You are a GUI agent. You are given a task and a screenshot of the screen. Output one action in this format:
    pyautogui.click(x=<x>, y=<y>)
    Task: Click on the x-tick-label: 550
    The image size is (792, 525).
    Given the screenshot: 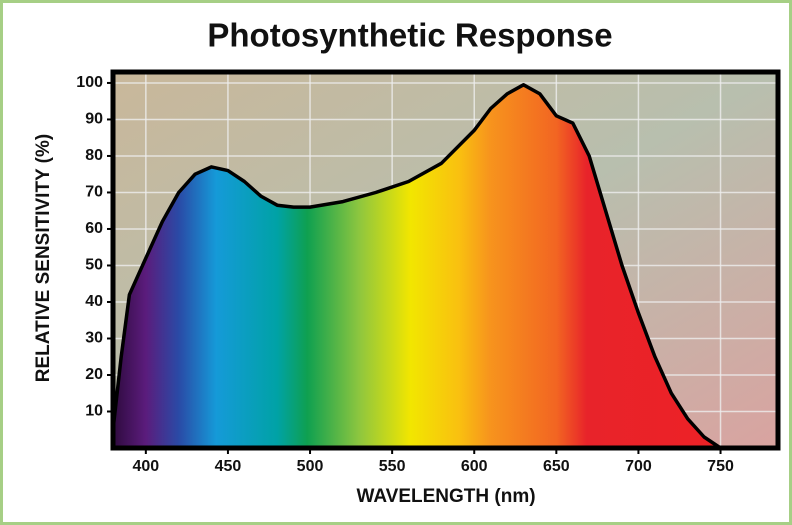 What is the action you would take?
    pyautogui.click(x=392, y=466)
    